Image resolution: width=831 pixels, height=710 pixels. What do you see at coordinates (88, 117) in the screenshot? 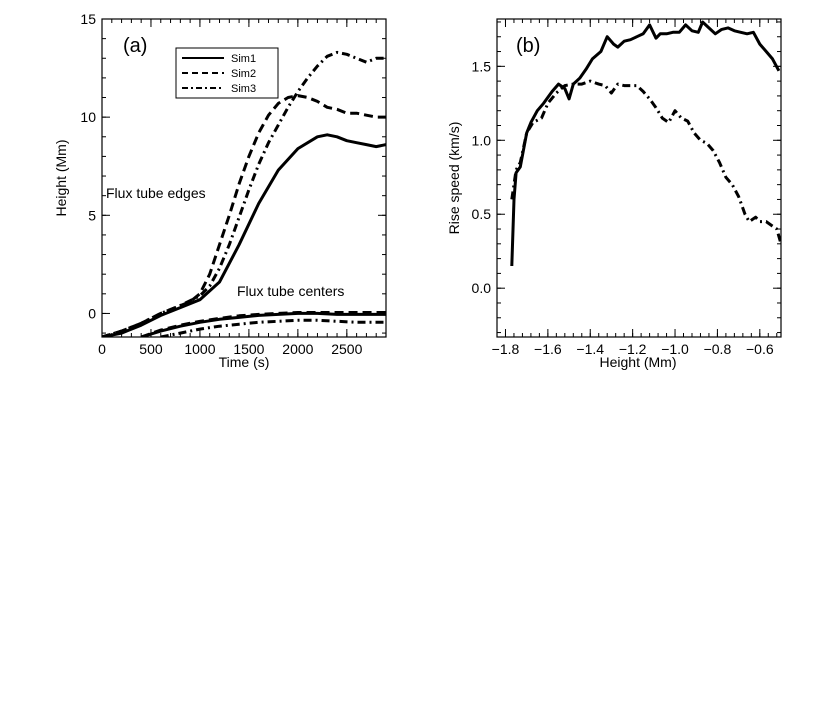
I see `panel-a-ytick-label: 10` at bounding box center [88, 117].